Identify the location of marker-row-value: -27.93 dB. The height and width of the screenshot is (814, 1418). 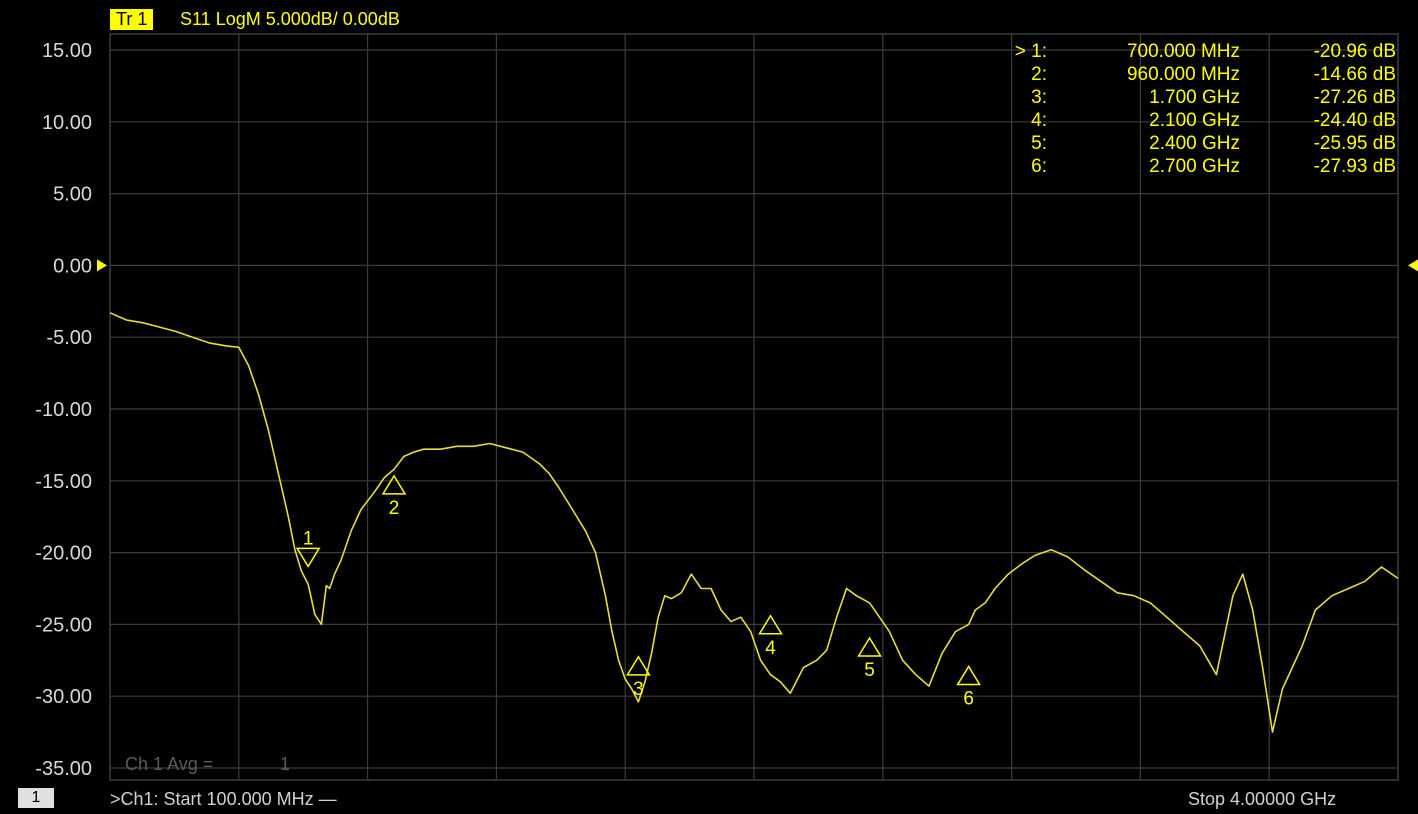
(1355, 166).